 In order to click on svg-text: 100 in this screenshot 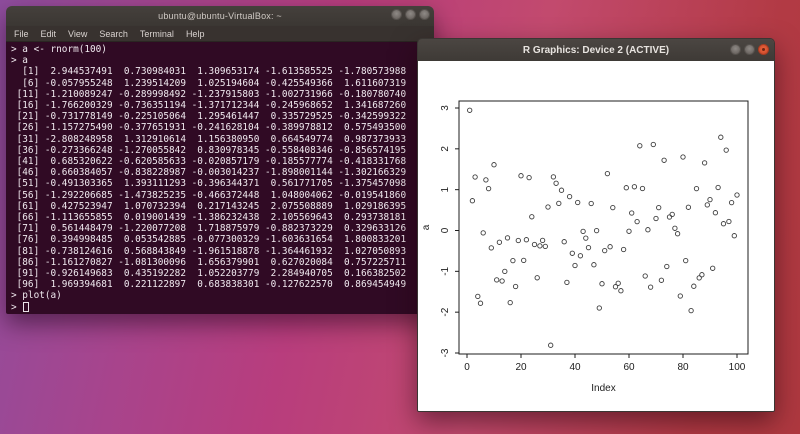, I will do `click(737, 367)`.